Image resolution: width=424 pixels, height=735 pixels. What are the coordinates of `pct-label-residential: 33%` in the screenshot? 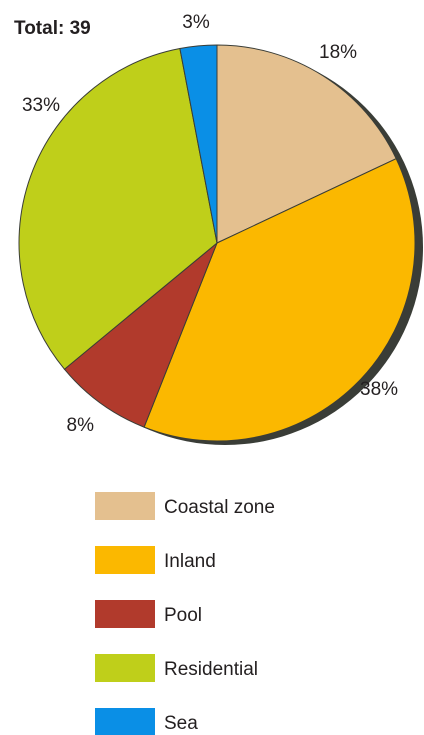 It's located at (41, 105).